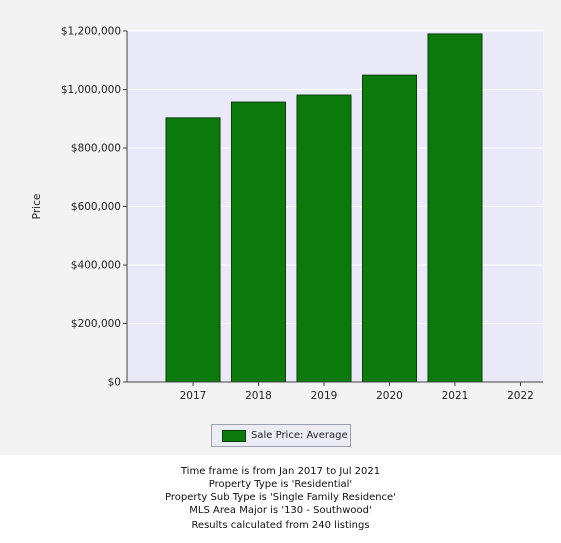  Describe the element at coordinates (193, 250) in the screenshot. I see `bar-2017` at that location.